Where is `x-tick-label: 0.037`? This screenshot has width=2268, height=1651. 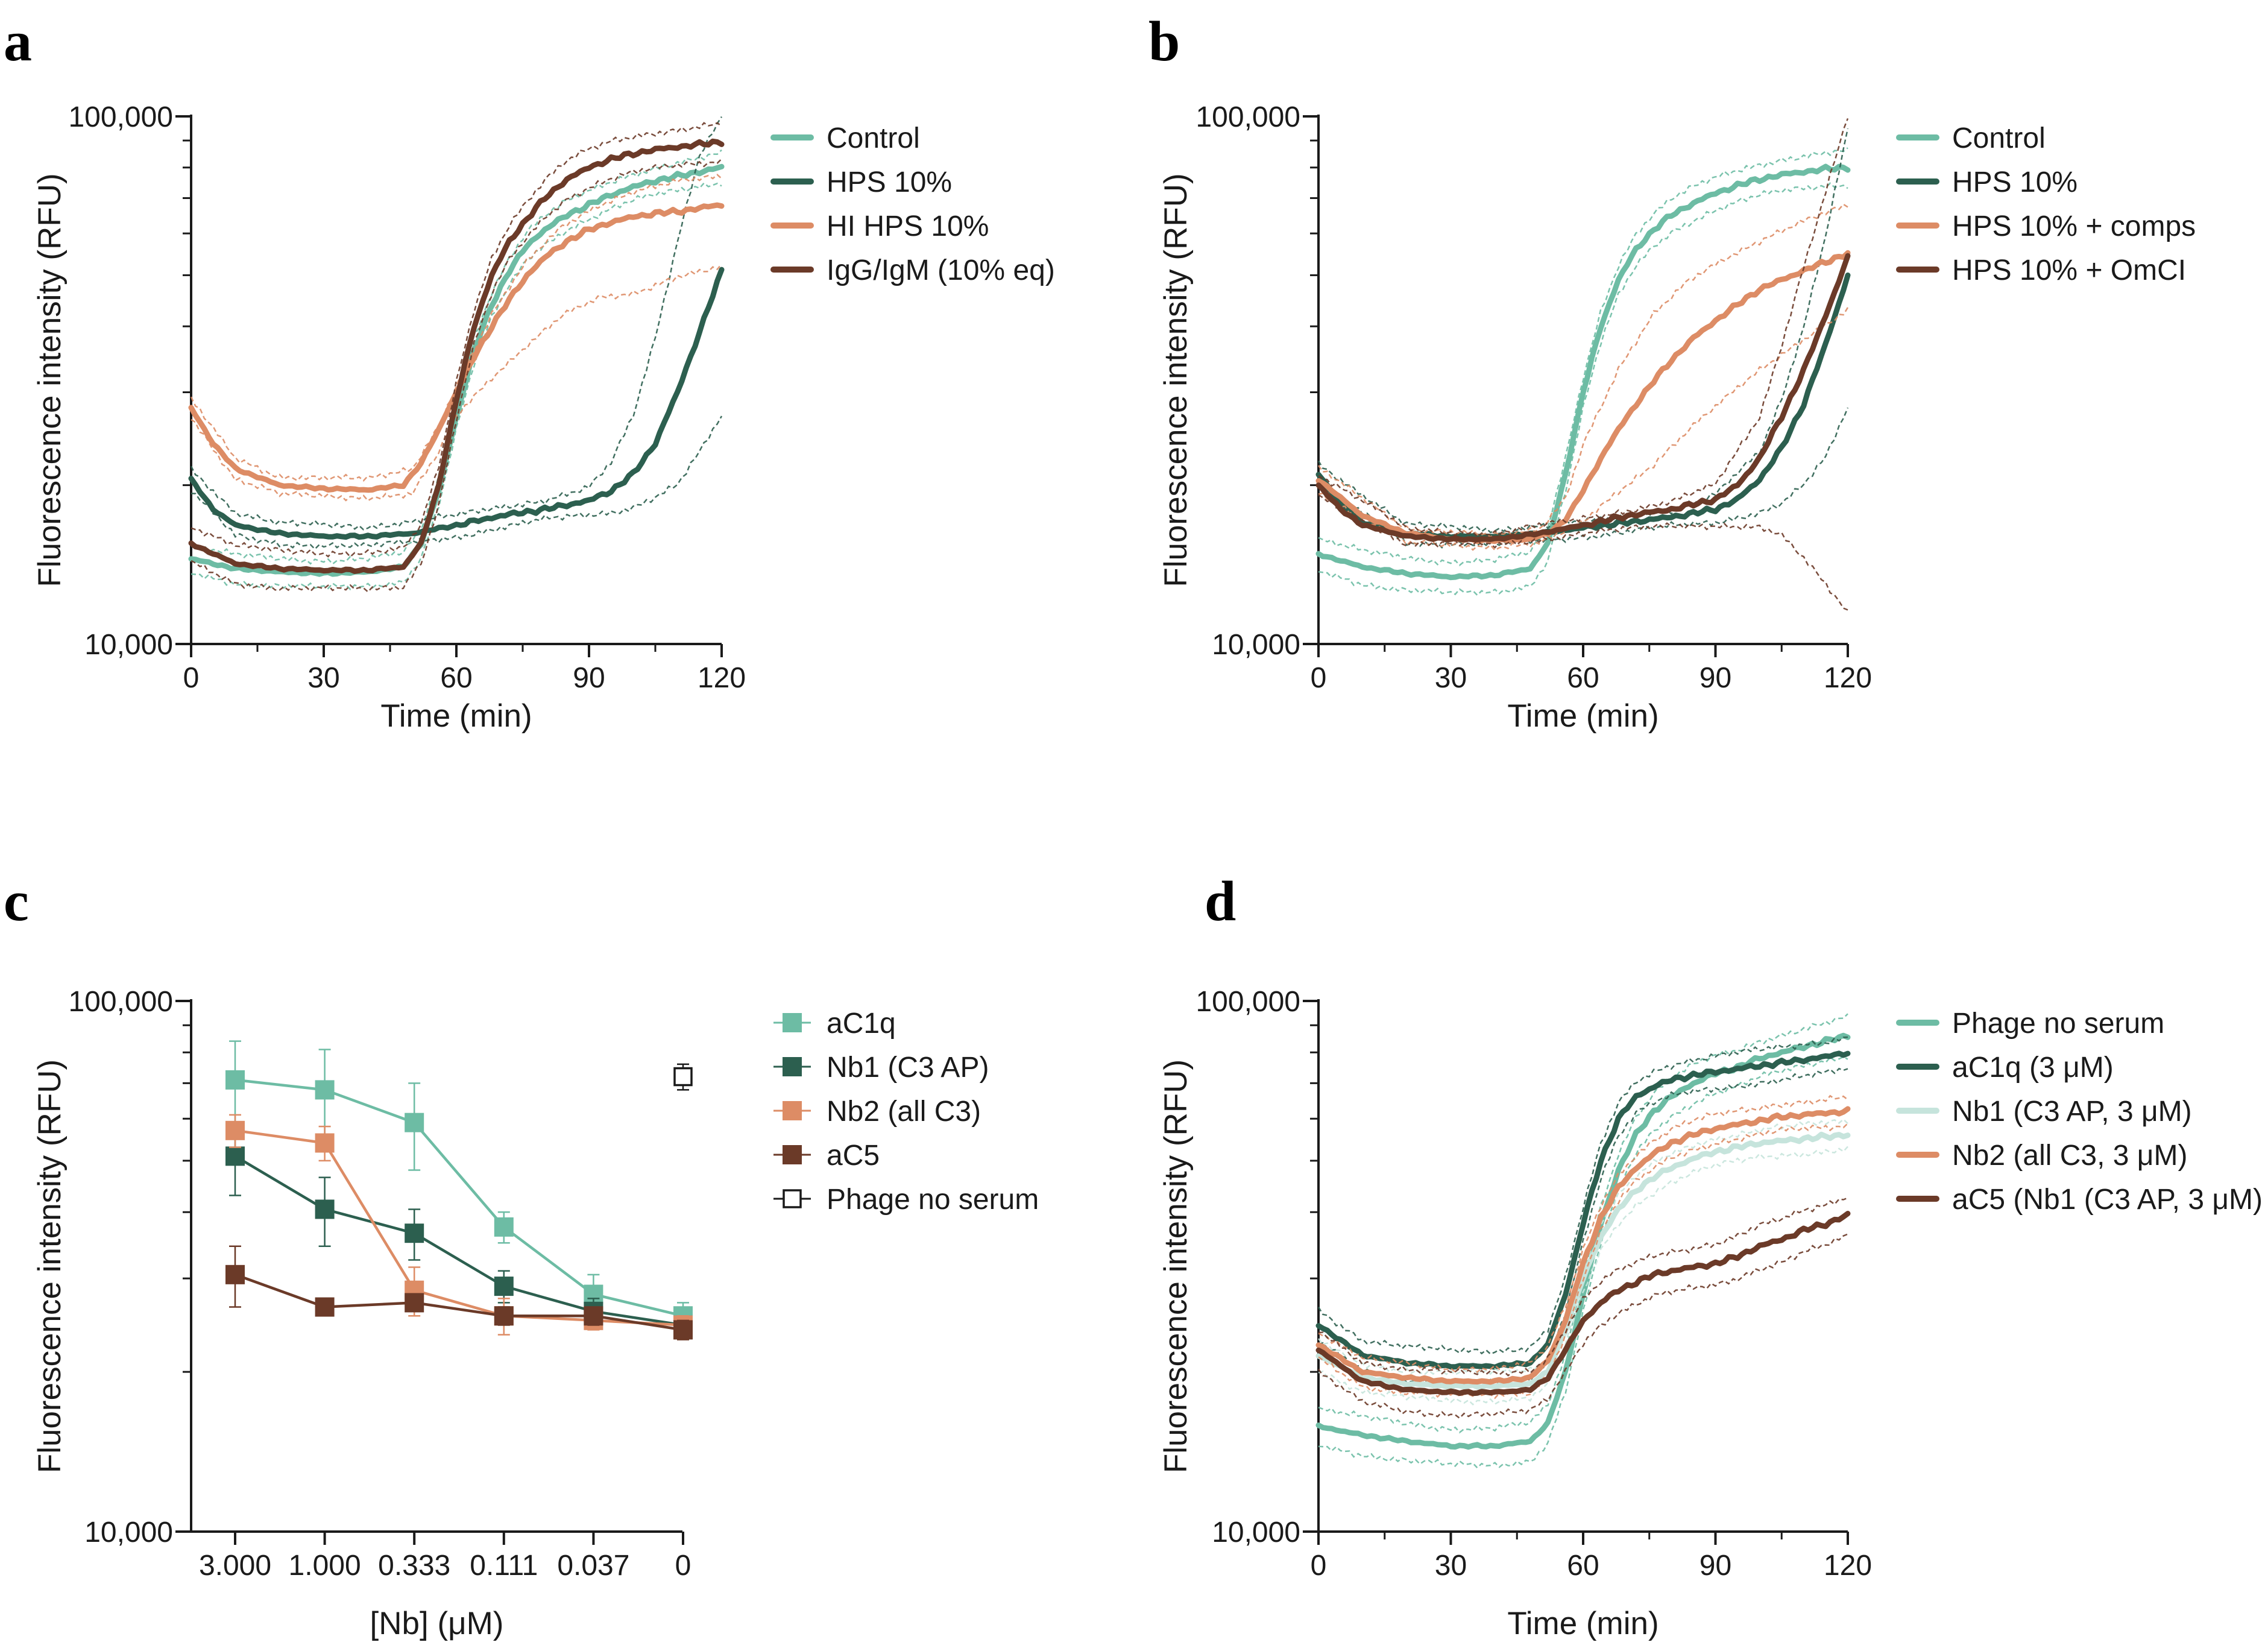
x-tick-label: 0.037 is located at coordinates (593, 1566).